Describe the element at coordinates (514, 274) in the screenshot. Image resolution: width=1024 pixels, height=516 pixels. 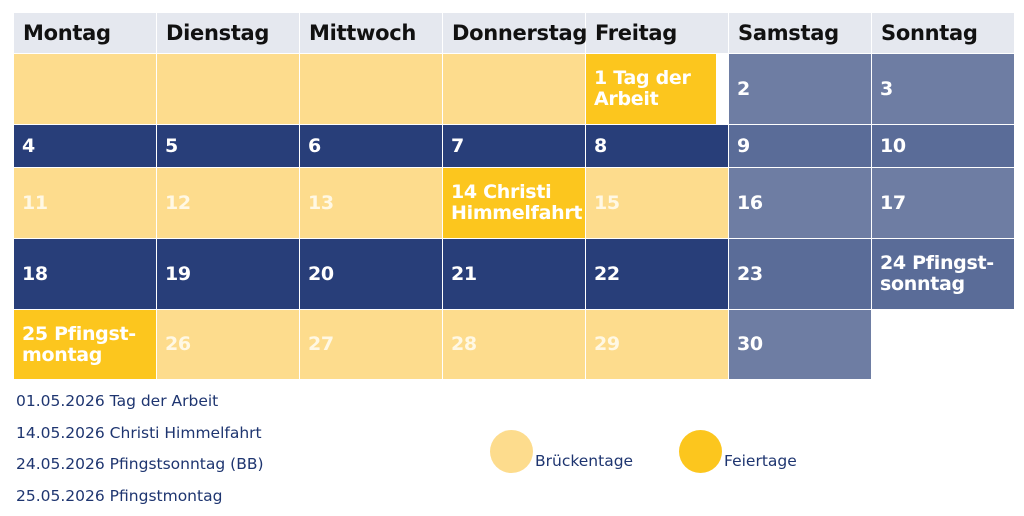
I see `day-cell-21: 21` at that location.